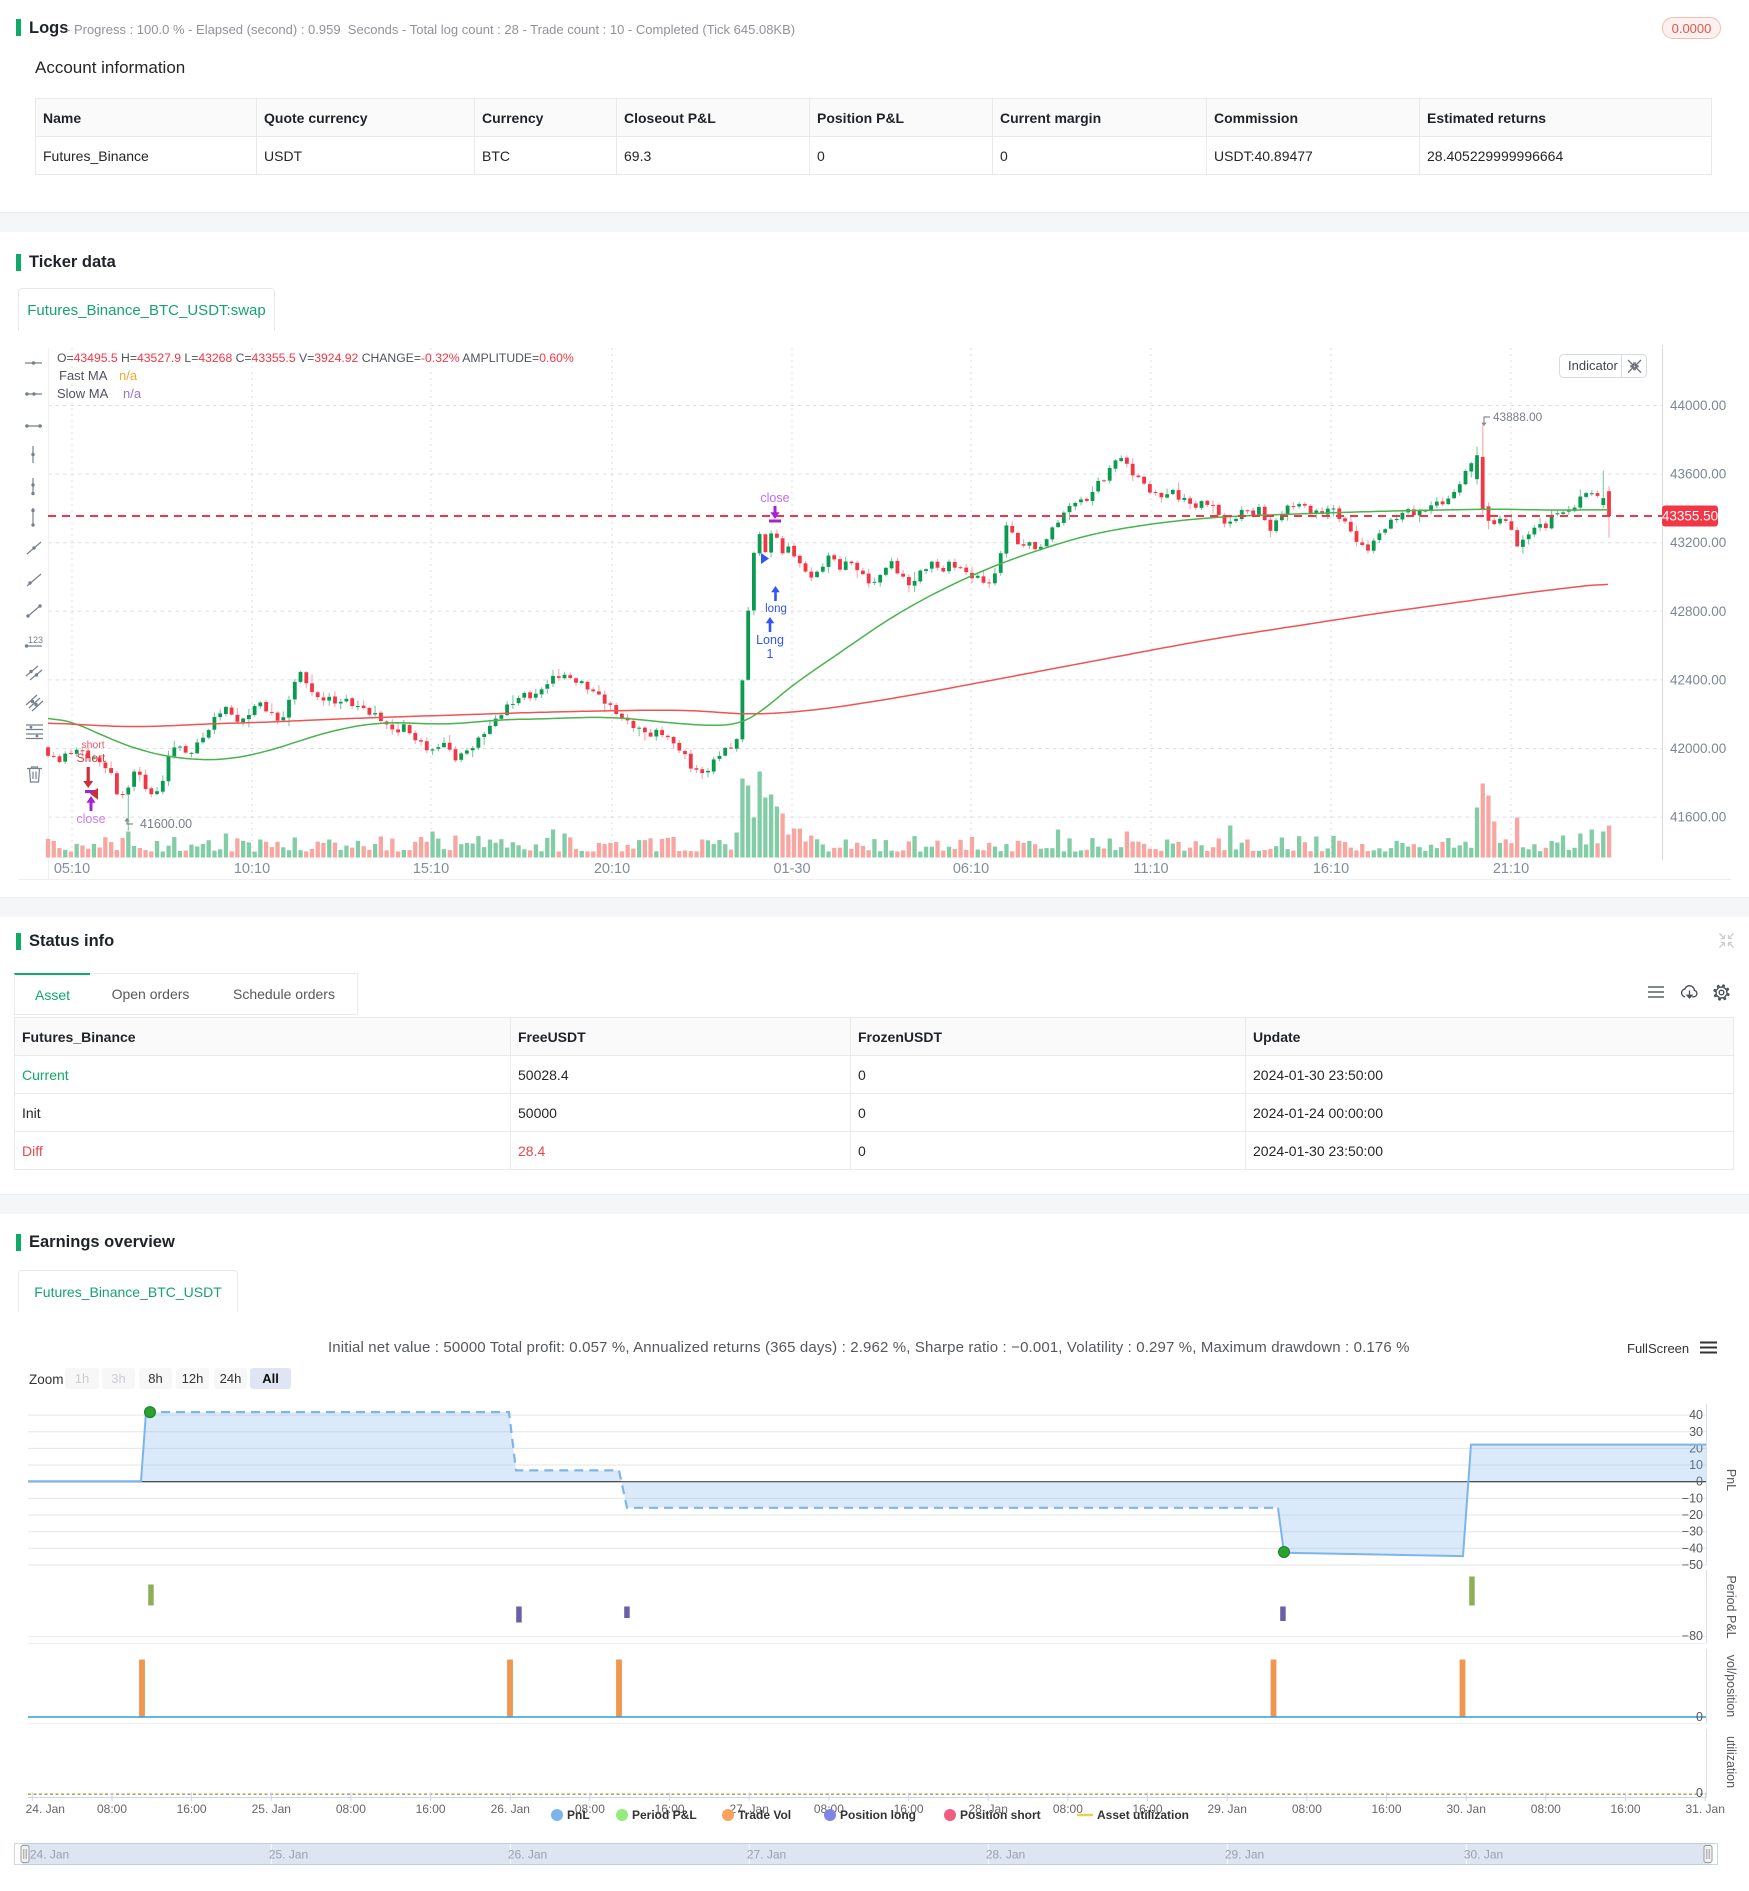  Describe the element at coordinates (1692, 1548) in the screenshot. I see `svg-text: −40` at that location.